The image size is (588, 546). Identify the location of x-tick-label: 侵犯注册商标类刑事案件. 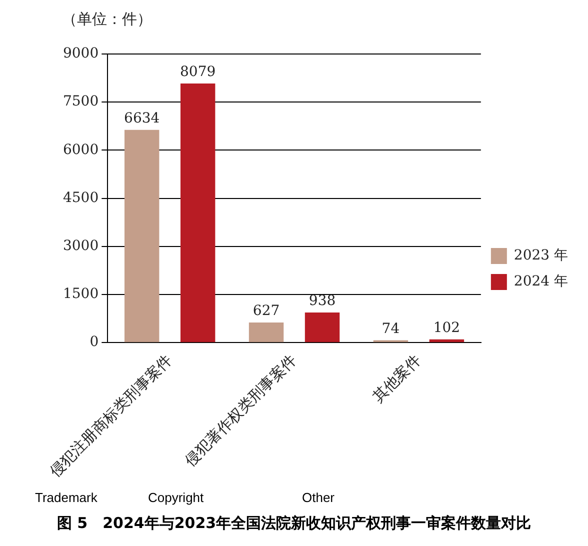
(111, 415).